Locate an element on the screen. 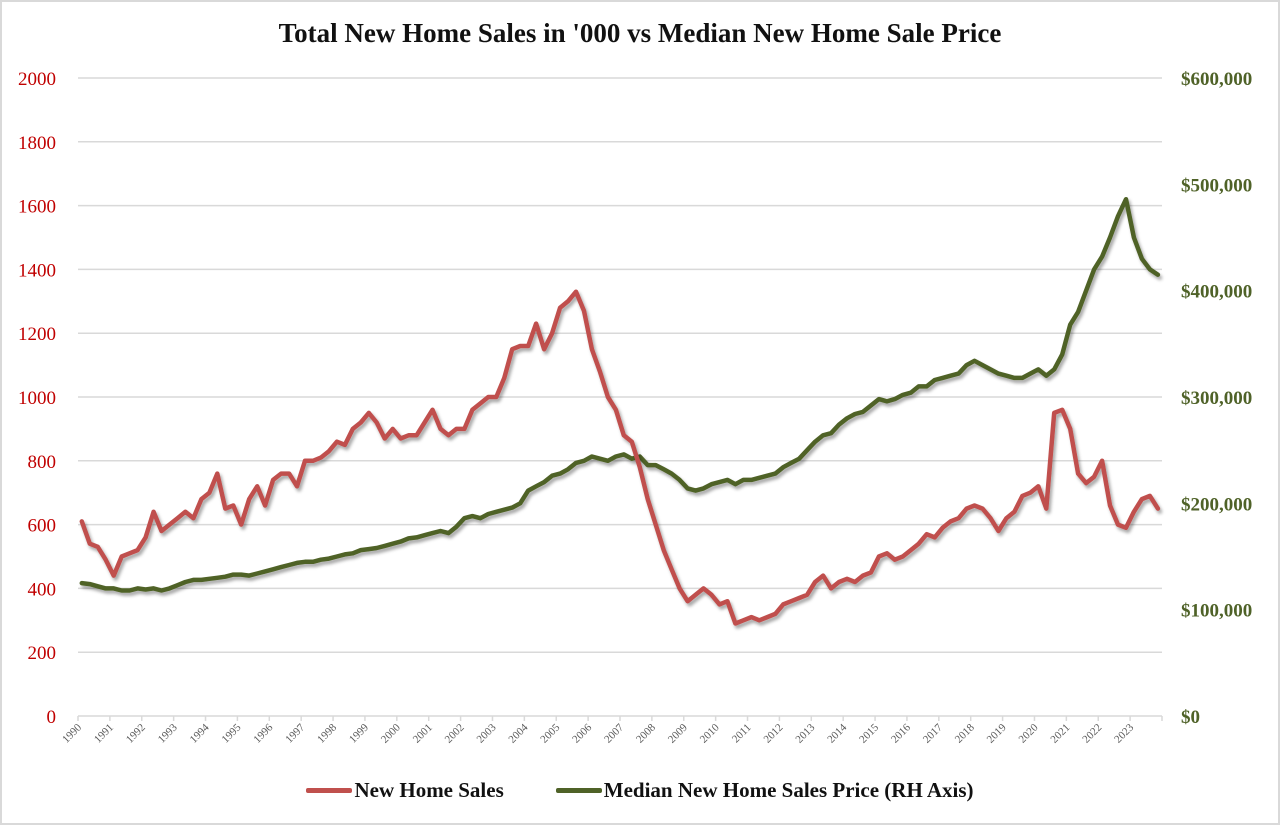  legend-swatch-median-price is located at coordinates (578, 790).